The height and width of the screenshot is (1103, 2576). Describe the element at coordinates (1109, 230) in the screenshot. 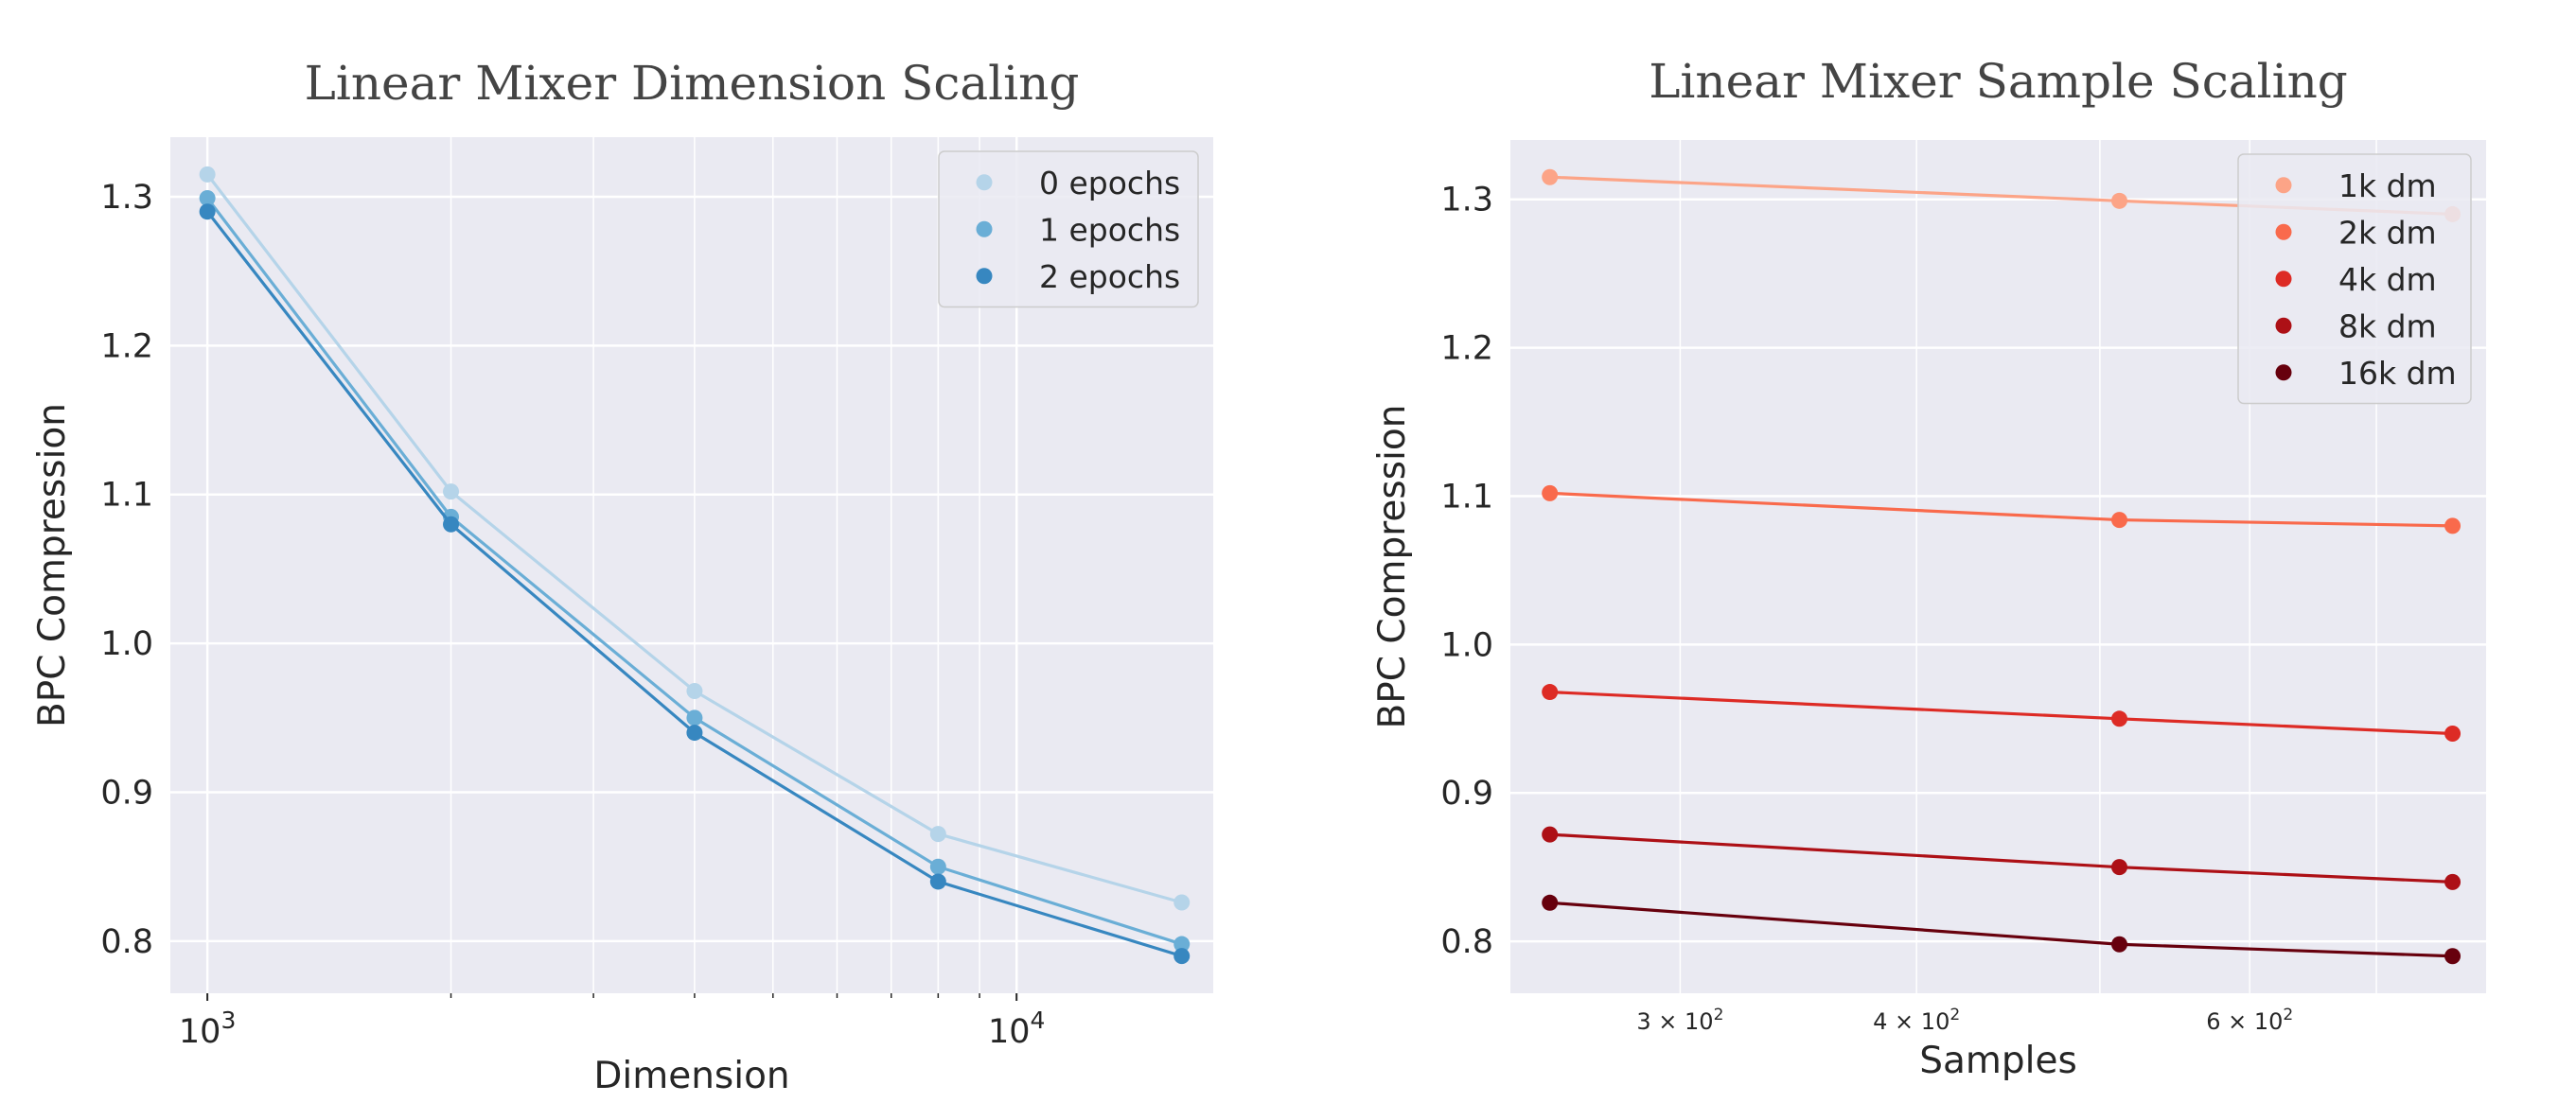

I see `legend-label: 1 epochs` at that location.